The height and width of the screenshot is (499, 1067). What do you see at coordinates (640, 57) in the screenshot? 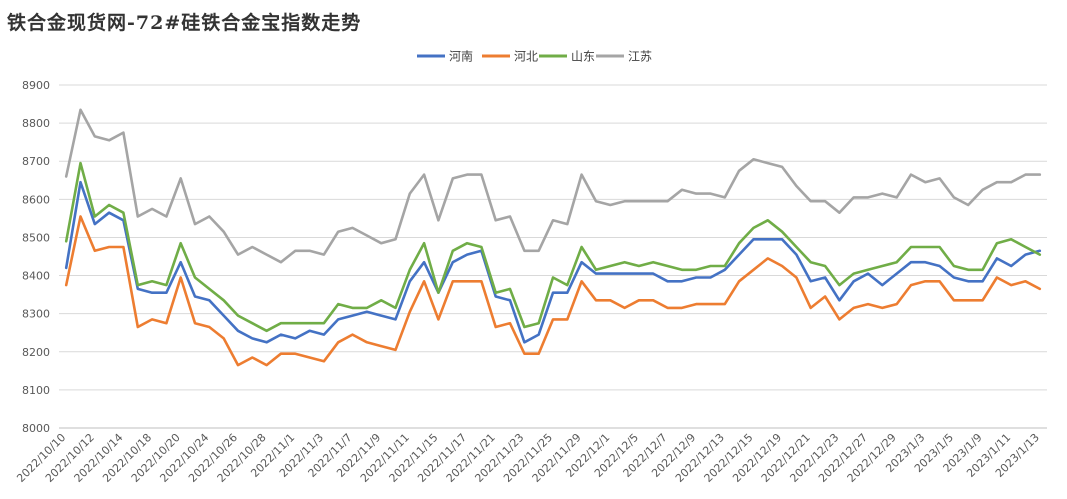
I see `legend-label: 江苏` at bounding box center [640, 57].